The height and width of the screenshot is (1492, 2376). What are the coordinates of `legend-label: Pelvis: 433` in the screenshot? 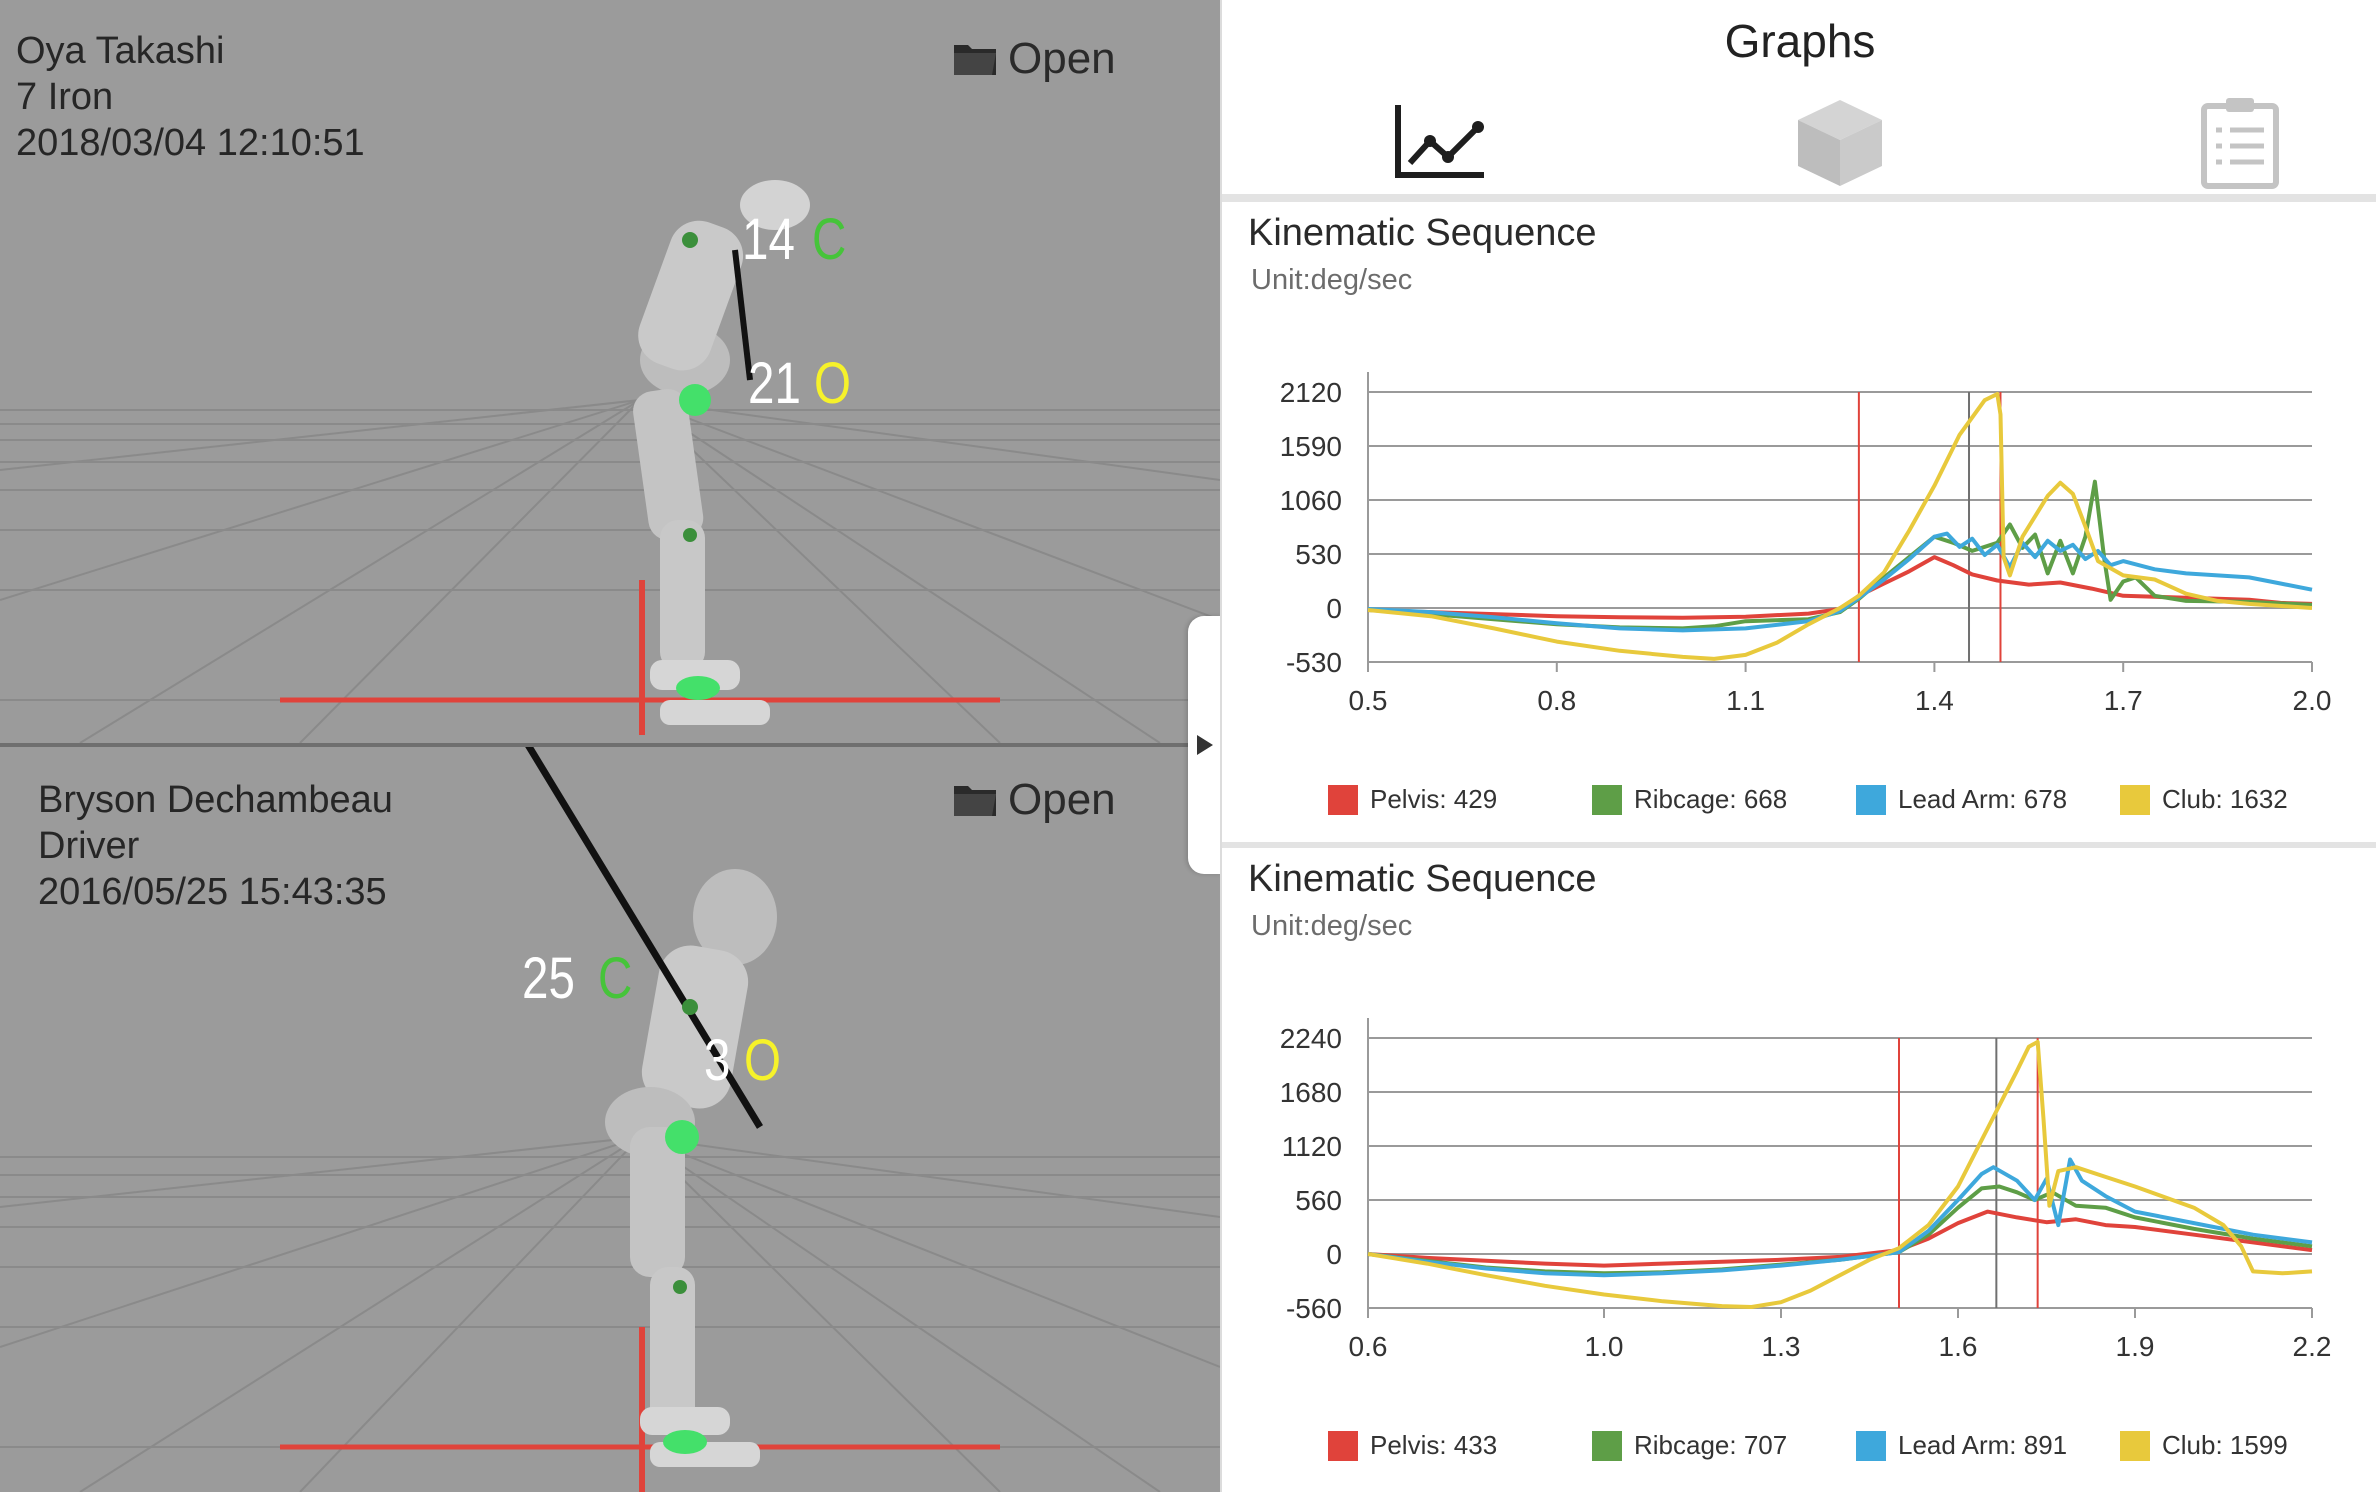 It's located at (1434, 1445).